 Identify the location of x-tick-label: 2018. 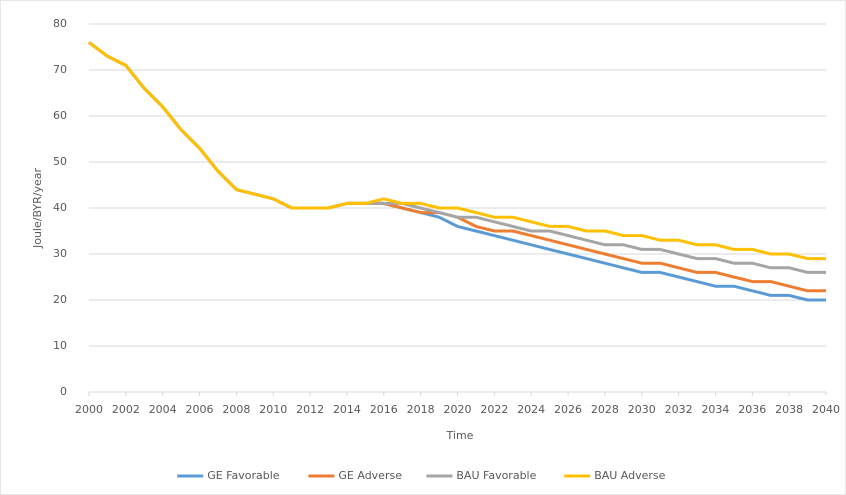
(421, 409).